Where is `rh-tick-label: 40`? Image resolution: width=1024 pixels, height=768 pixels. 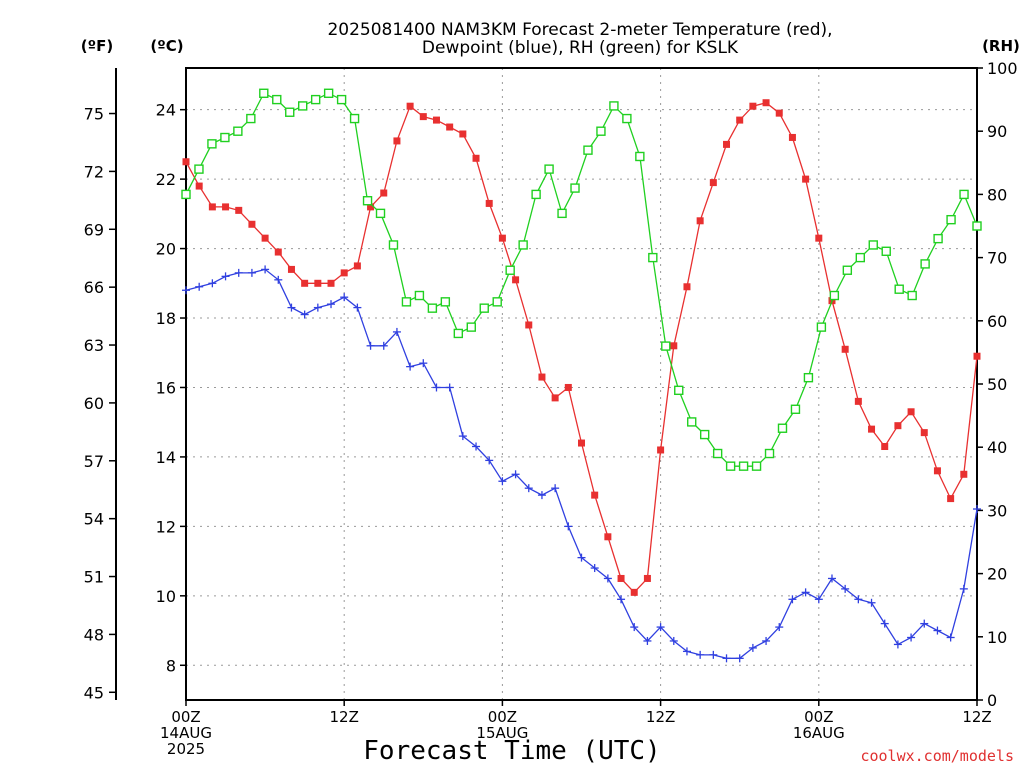 rh-tick-label: 40 is located at coordinates (997, 447).